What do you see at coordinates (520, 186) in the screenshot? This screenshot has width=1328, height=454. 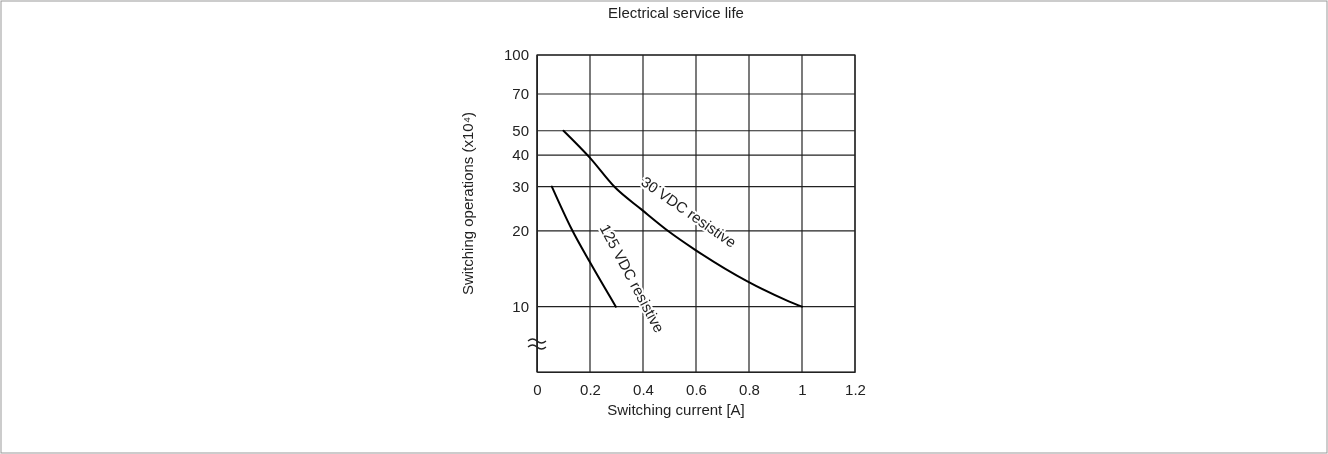 I see `y-tick-label: 30` at bounding box center [520, 186].